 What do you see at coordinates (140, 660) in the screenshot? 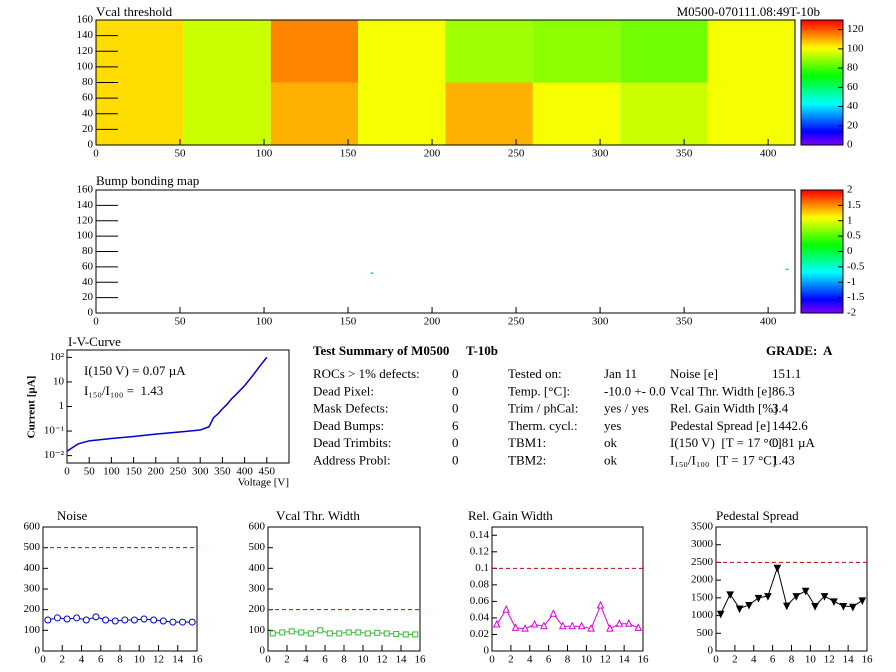
I see `x-tick-label: 10` at bounding box center [140, 660].